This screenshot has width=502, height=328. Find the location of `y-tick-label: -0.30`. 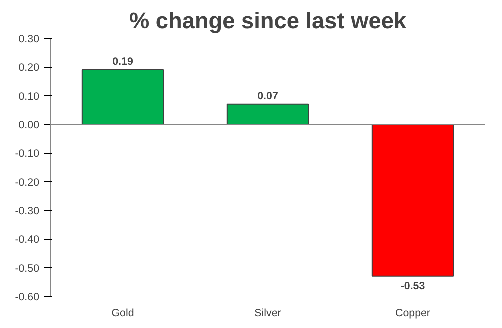

y-tick-label: -0.30 is located at coordinates (27, 212).